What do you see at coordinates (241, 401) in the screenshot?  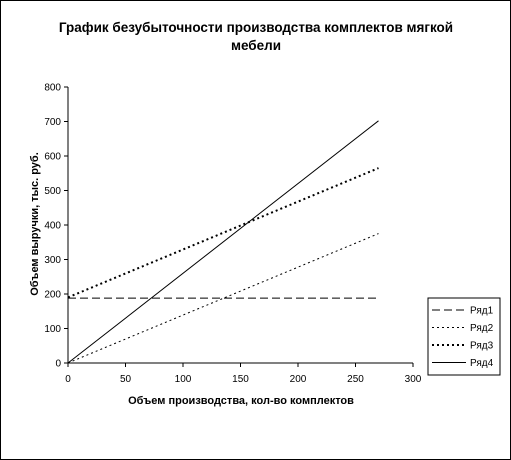 I see `x-axis-label: Объем производства, кол-во комплектов` at bounding box center [241, 401].